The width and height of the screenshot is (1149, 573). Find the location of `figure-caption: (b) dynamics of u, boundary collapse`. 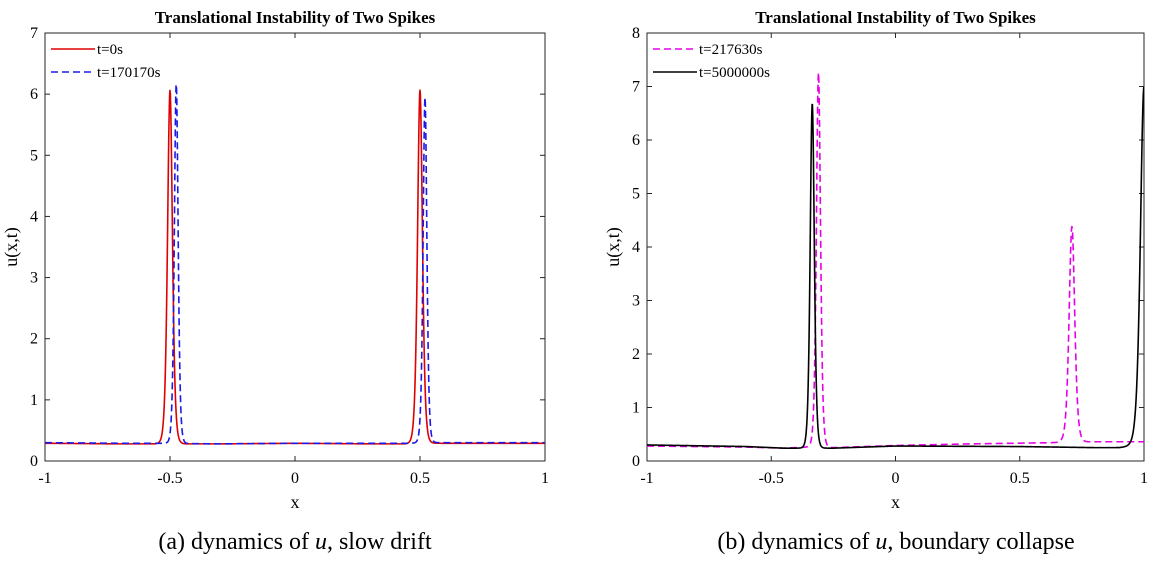

figure-caption: (b) dynamics of u, boundary collapse is located at coordinates (895, 542).